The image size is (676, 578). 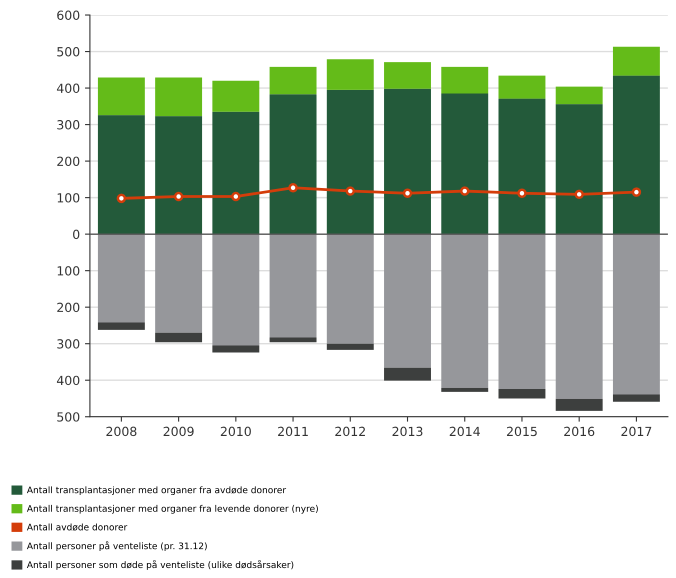 I want to click on x-tick-label: 2014, so click(x=465, y=431).